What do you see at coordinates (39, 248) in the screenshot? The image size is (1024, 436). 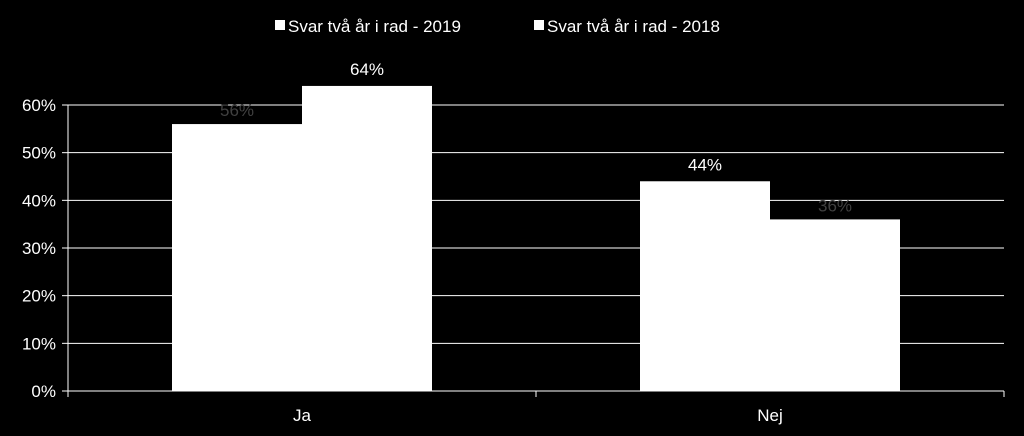 I see `y-tick-label: 30%` at bounding box center [39, 248].